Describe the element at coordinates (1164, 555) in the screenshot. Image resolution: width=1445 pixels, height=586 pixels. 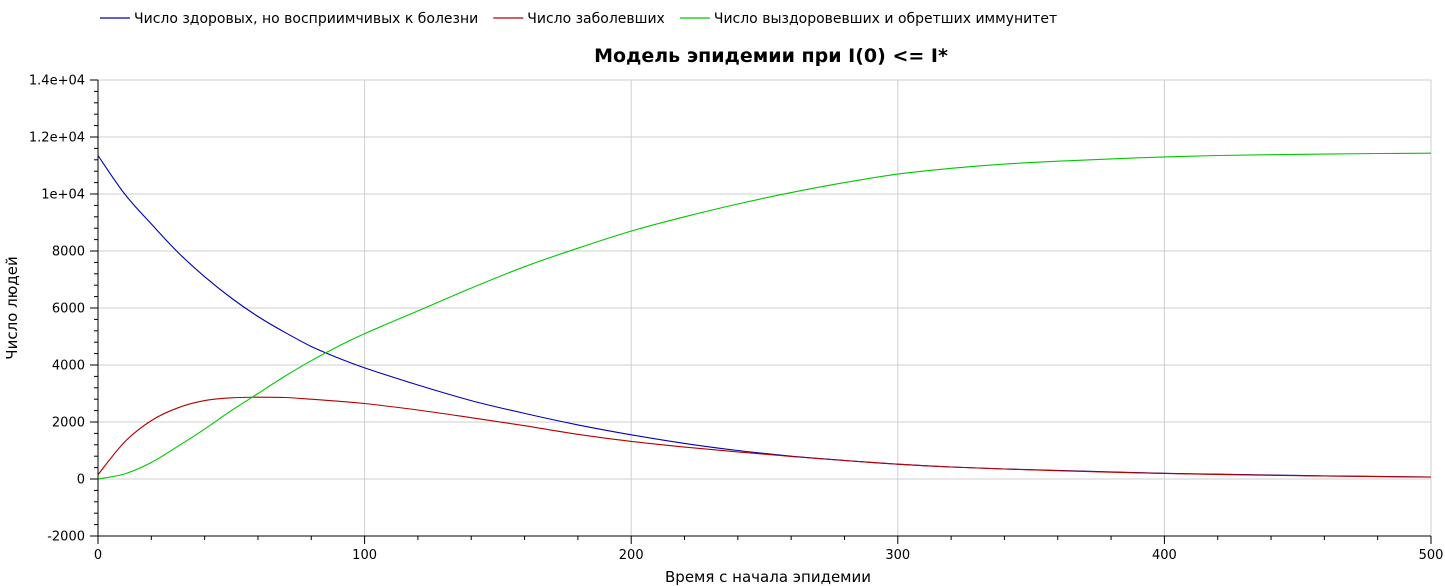
I see `x-tick-label-4: 400` at that location.